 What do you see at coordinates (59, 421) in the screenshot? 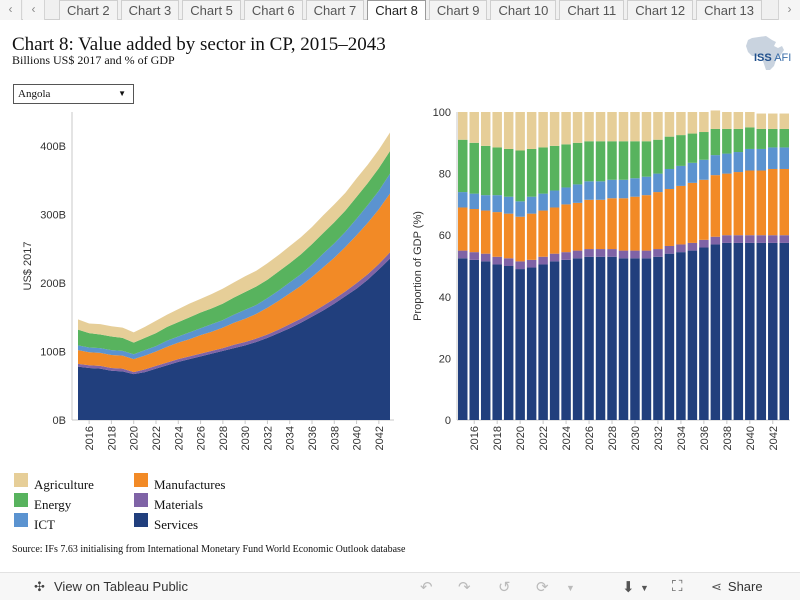
I see `y-tick-label: 0B` at bounding box center [59, 421].